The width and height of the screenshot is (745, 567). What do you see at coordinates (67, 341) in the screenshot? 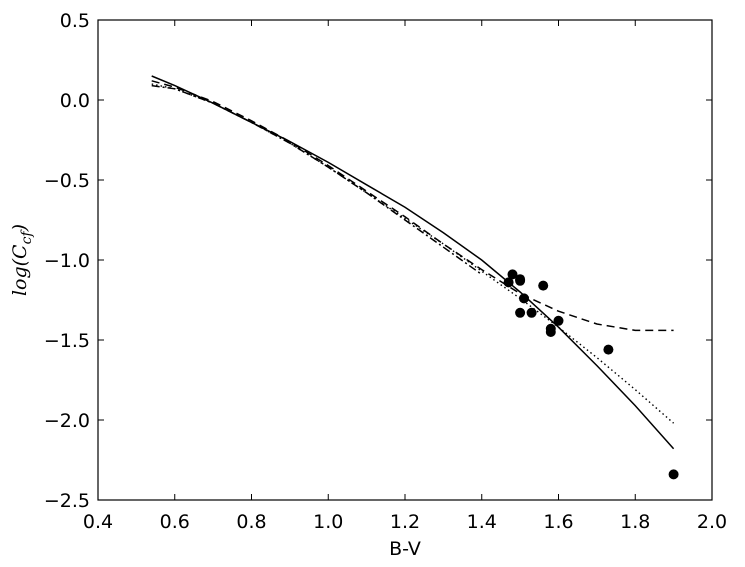
I see `y-tick-label: −1.5` at bounding box center [67, 341].